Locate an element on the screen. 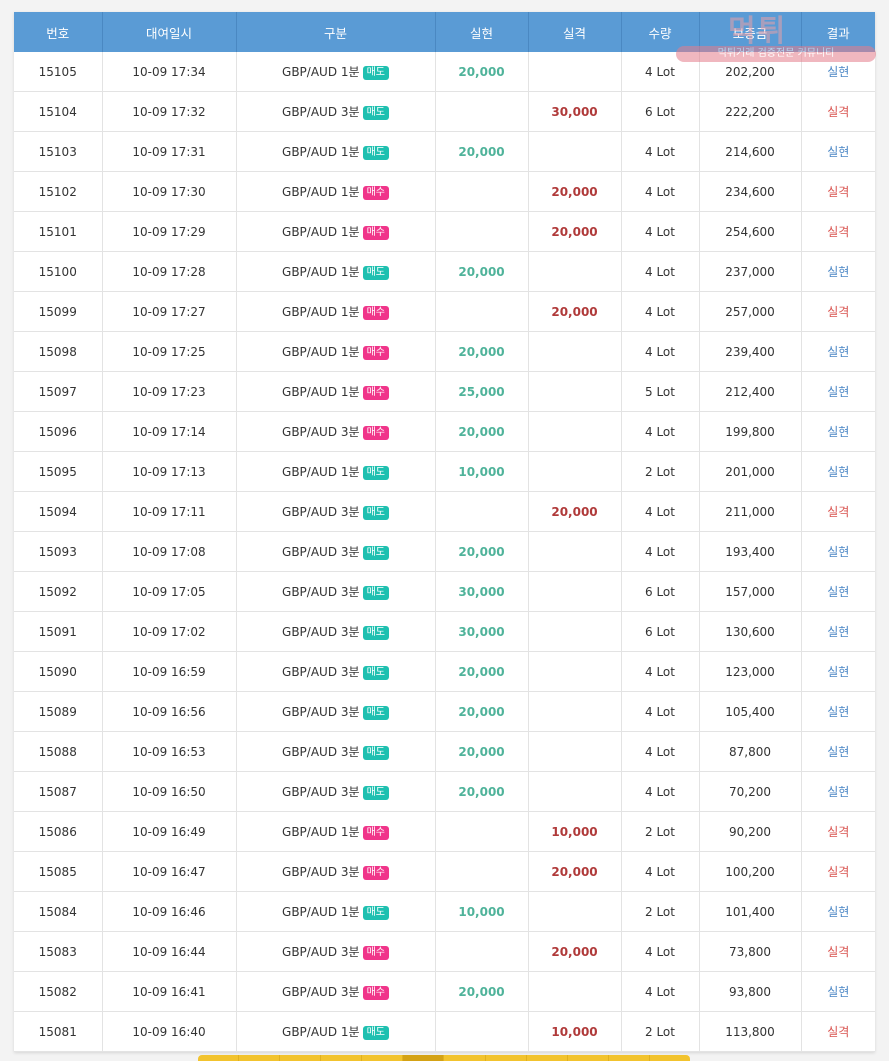 This screenshot has height=1061, width=889. pagination-bar is located at coordinates (444, 1058).